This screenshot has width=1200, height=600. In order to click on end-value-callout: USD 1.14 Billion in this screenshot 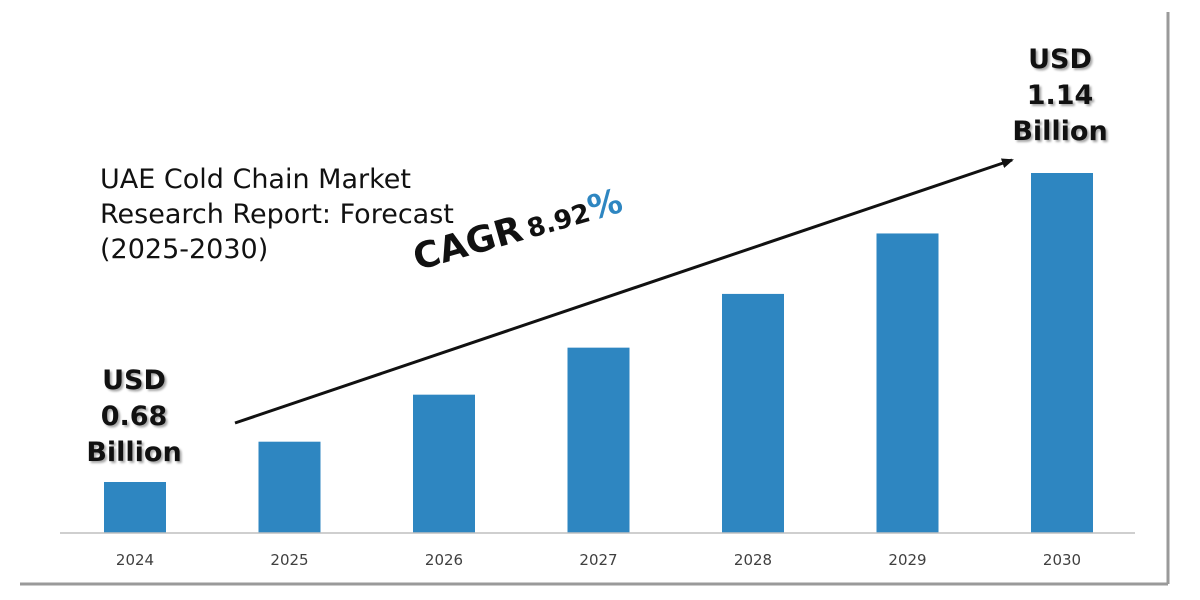, I will do `click(1060, 96)`.